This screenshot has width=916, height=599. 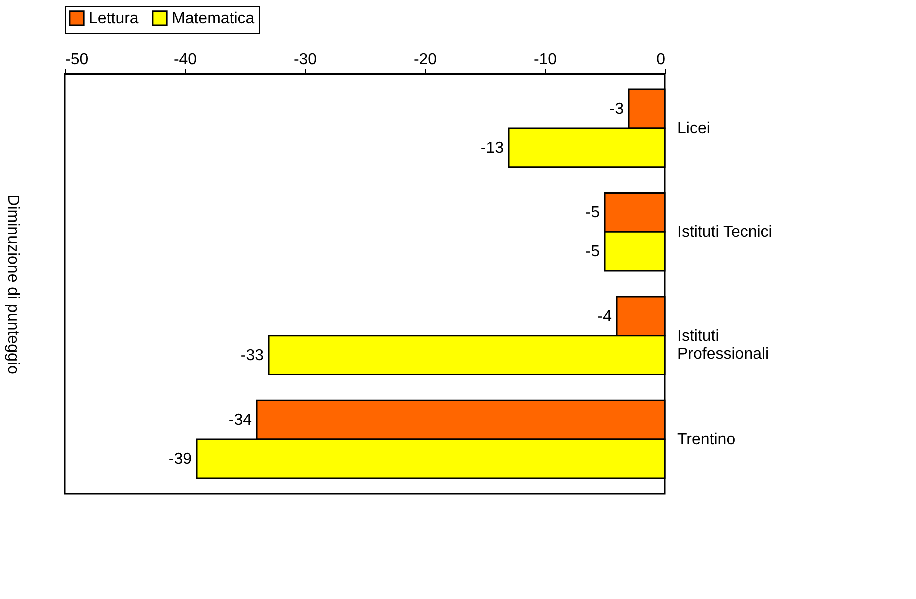 What do you see at coordinates (186, 60) in the screenshot?
I see `x-tick-label: -40` at bounding box center [186, 60].